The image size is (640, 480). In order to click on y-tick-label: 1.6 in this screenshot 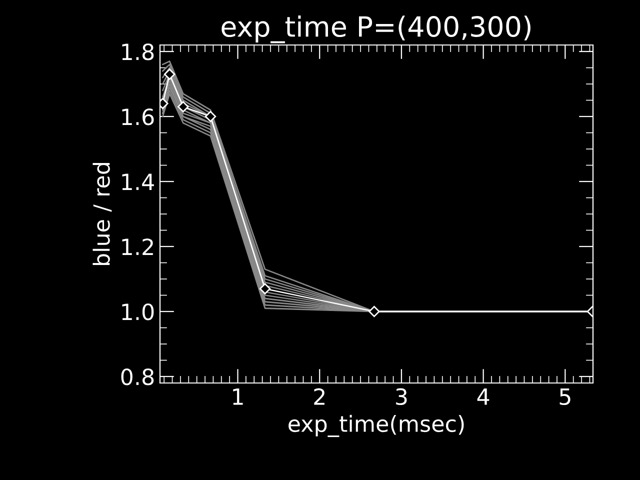, I will do `click(138, 117)`.